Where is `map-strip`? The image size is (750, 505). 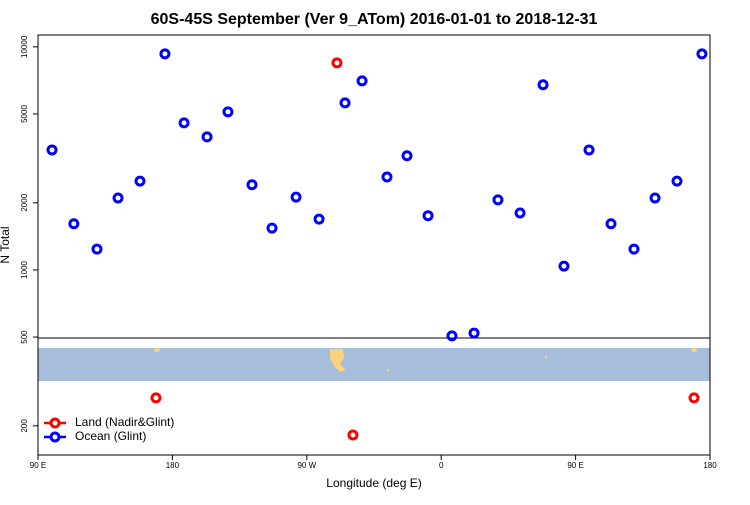 map-strip is located at coordinates (374, 364).